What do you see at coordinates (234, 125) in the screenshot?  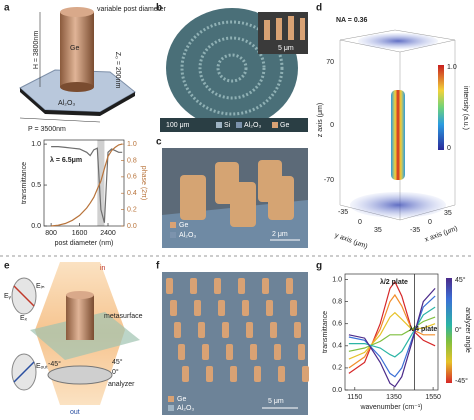 I see `legend-bar` at bounding box center [234, 125].